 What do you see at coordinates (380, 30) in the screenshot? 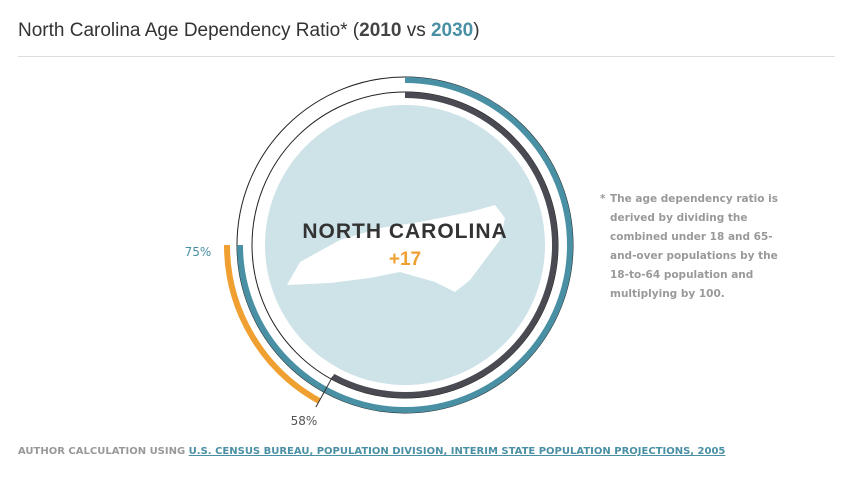
I see `title-year-2010: 2010` at bounding box center [380, 30].